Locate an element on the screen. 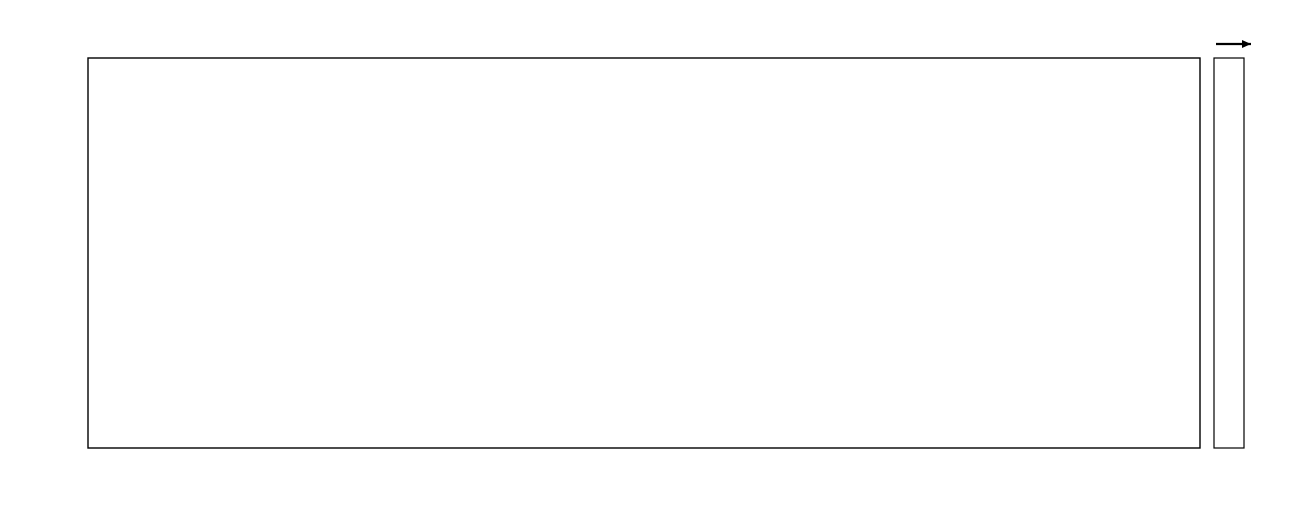 Image resolution: width=1308 pixels, height=526 pixels. colorbar is located at coordinates (1229, 253).